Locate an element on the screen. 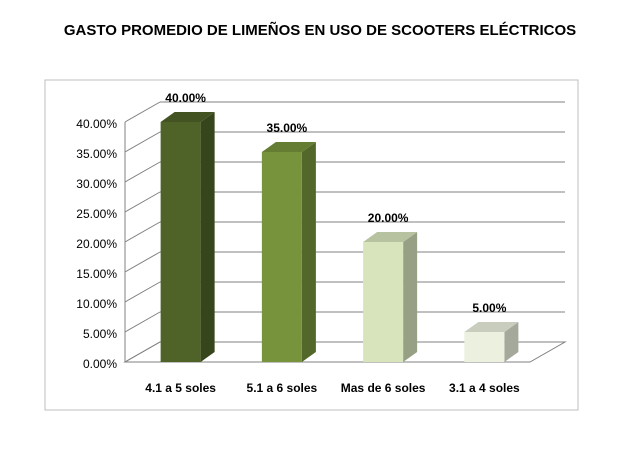  y-tick-label: 0.00% is located at coordinates (100, 364).